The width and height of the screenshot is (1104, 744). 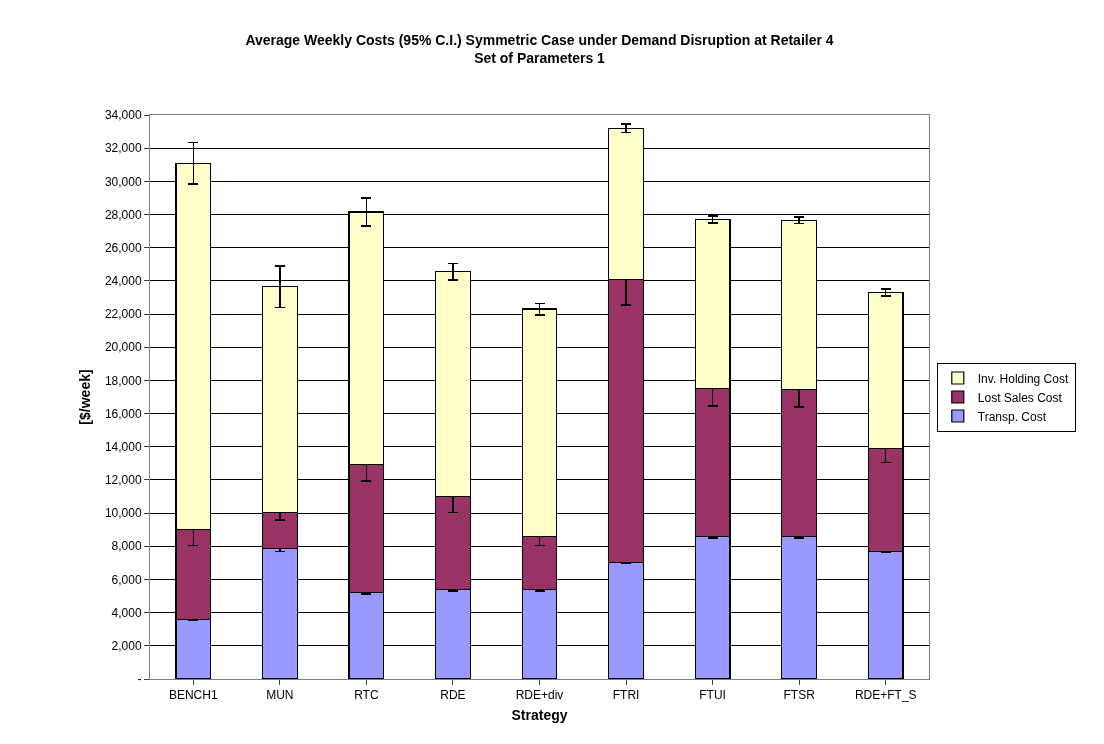 I want to click on y-tick-label: 26,000, so click(x=123, y=247).